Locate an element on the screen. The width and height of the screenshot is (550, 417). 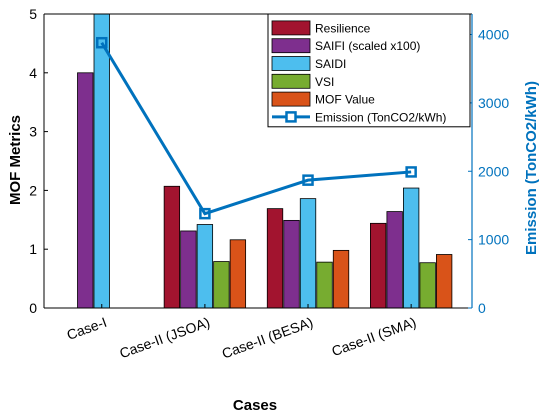
legend-label-resilience: Resilience is located at coordinates (343, 28).